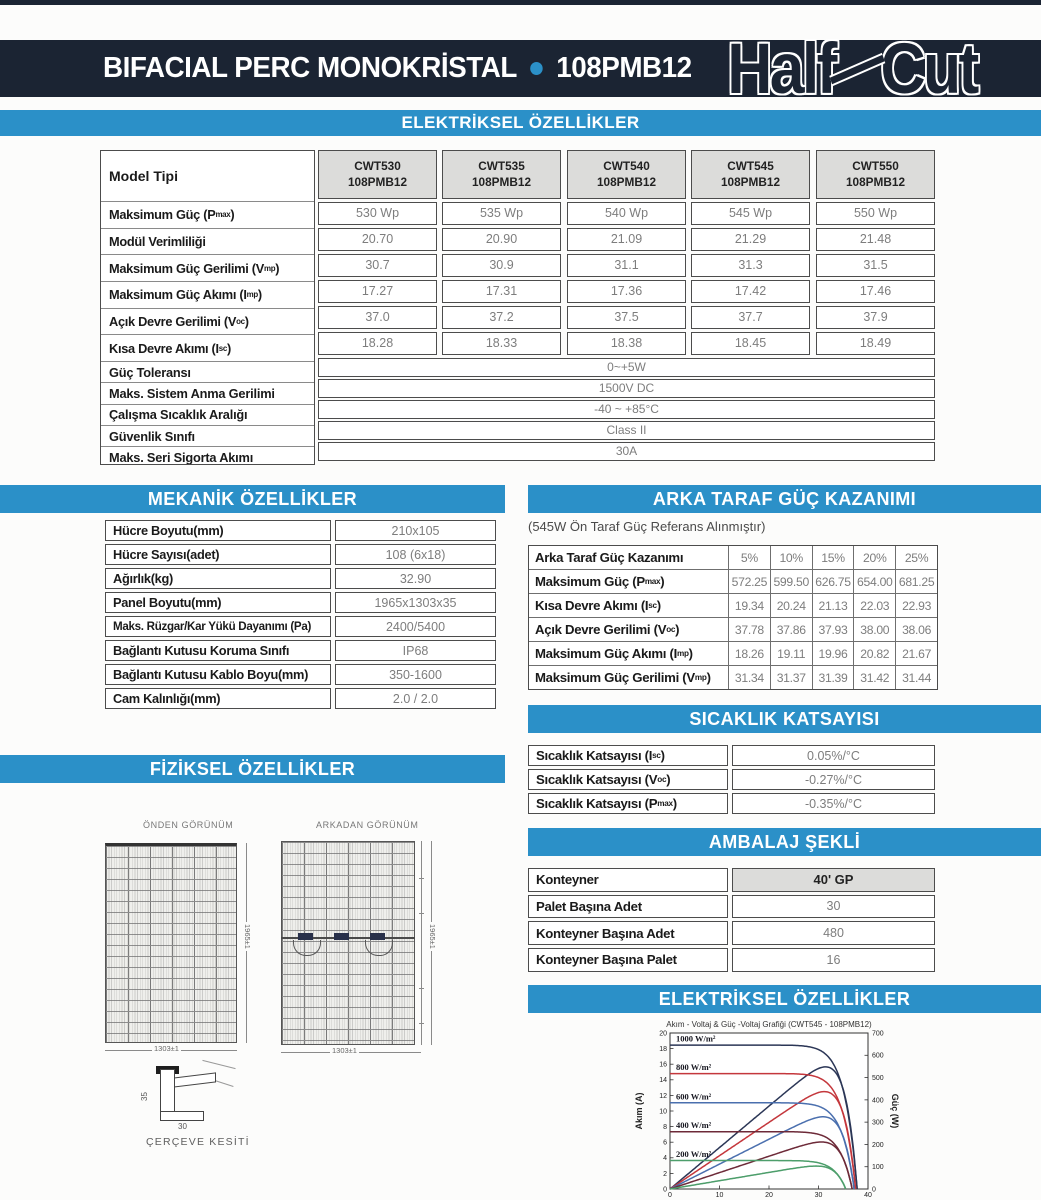  What do you see at coordinates (624, 68) in the screenshot?
I see `title-model: 108PMB12` at bounding box center [624, 68].